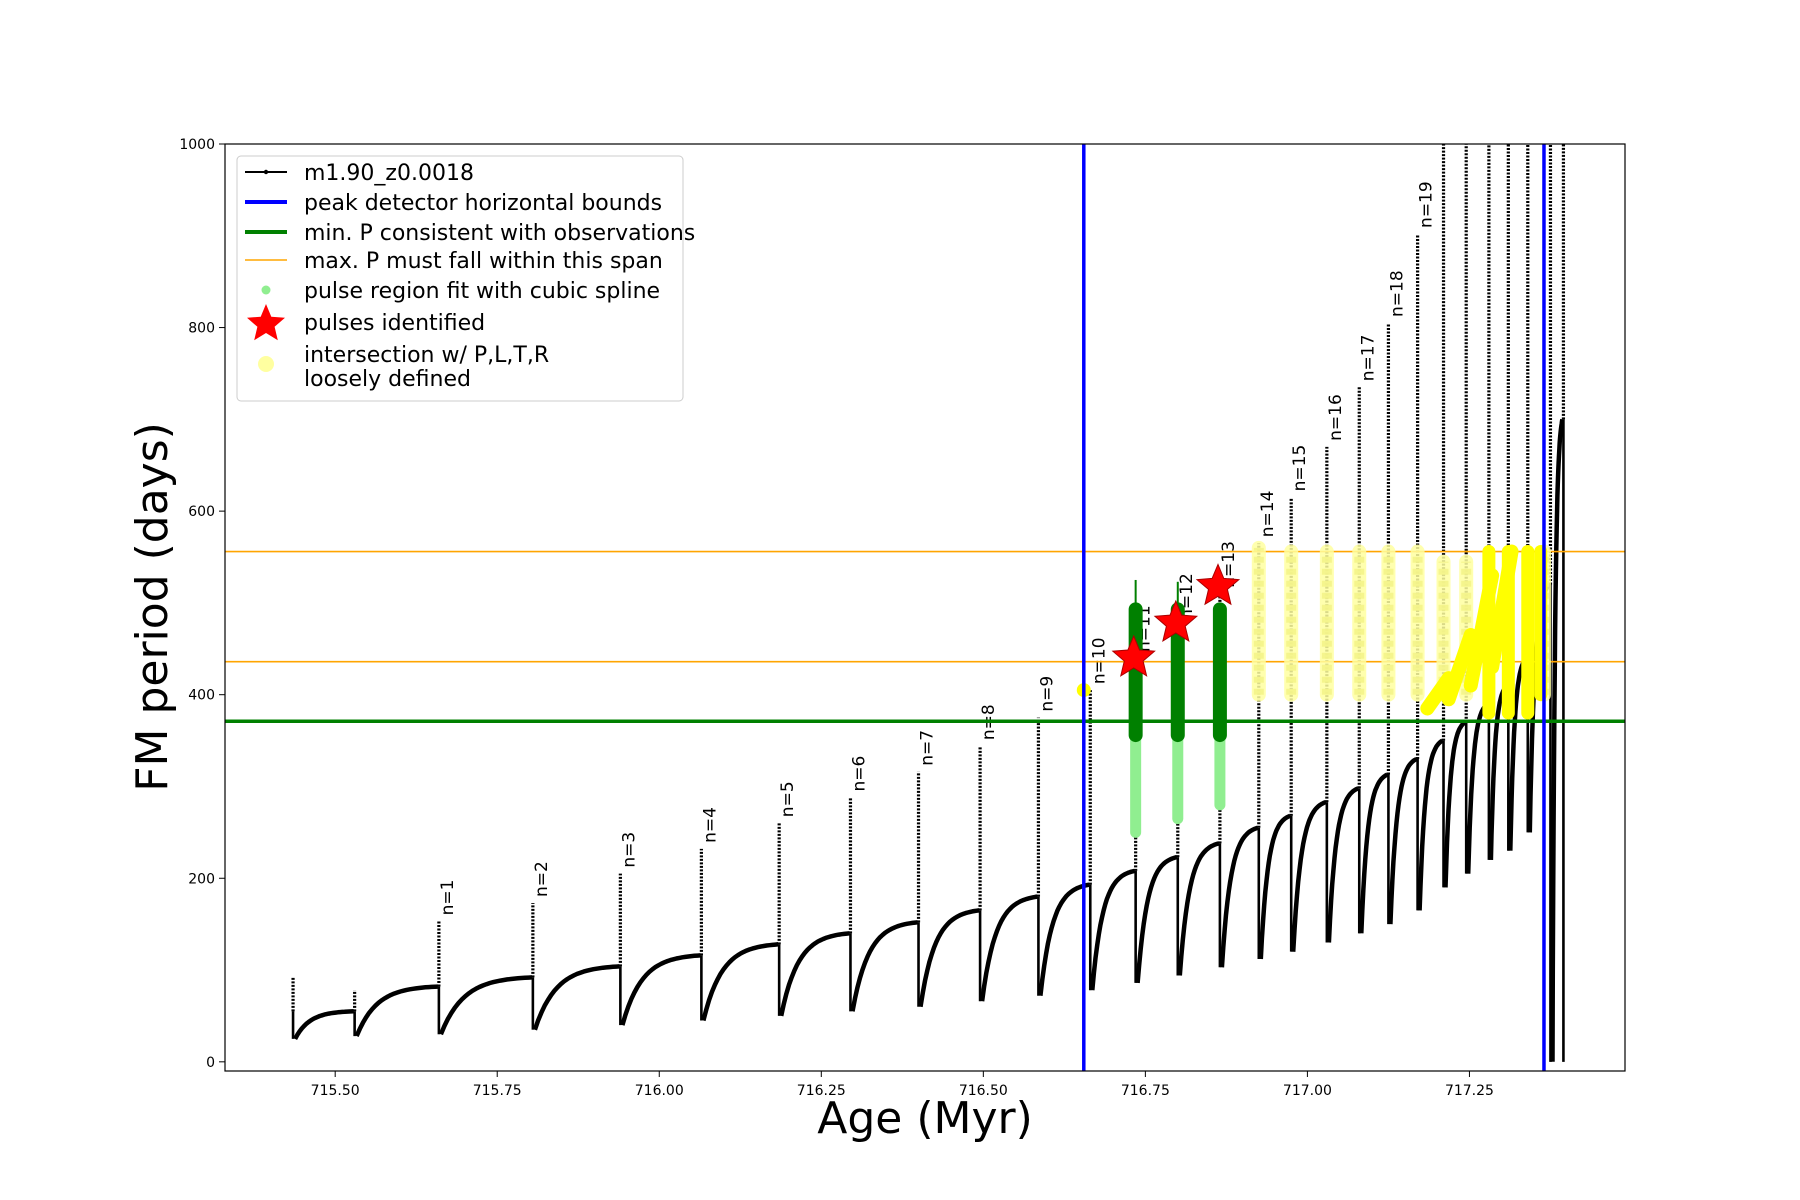 This screenshot has height=1200, width=1800. Describe the element at coordinates (201, 329) in the screenshot. I see `y-tick-label: 800` at that location.